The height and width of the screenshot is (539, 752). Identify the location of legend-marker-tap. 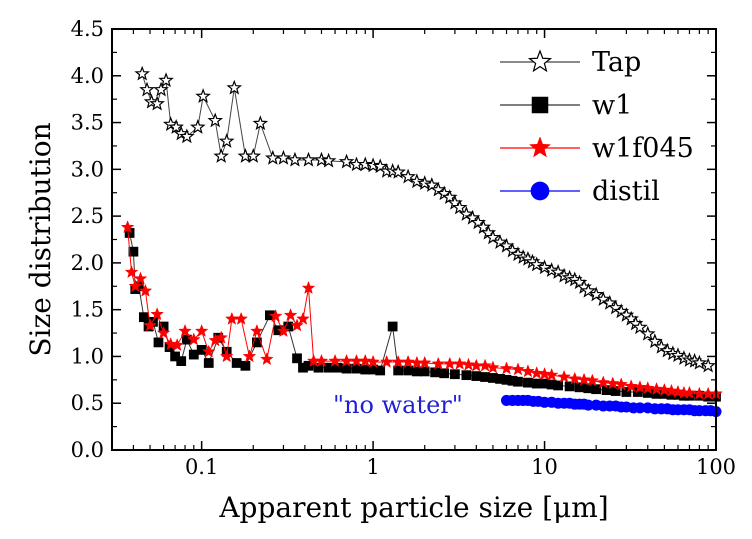
(540, 61).